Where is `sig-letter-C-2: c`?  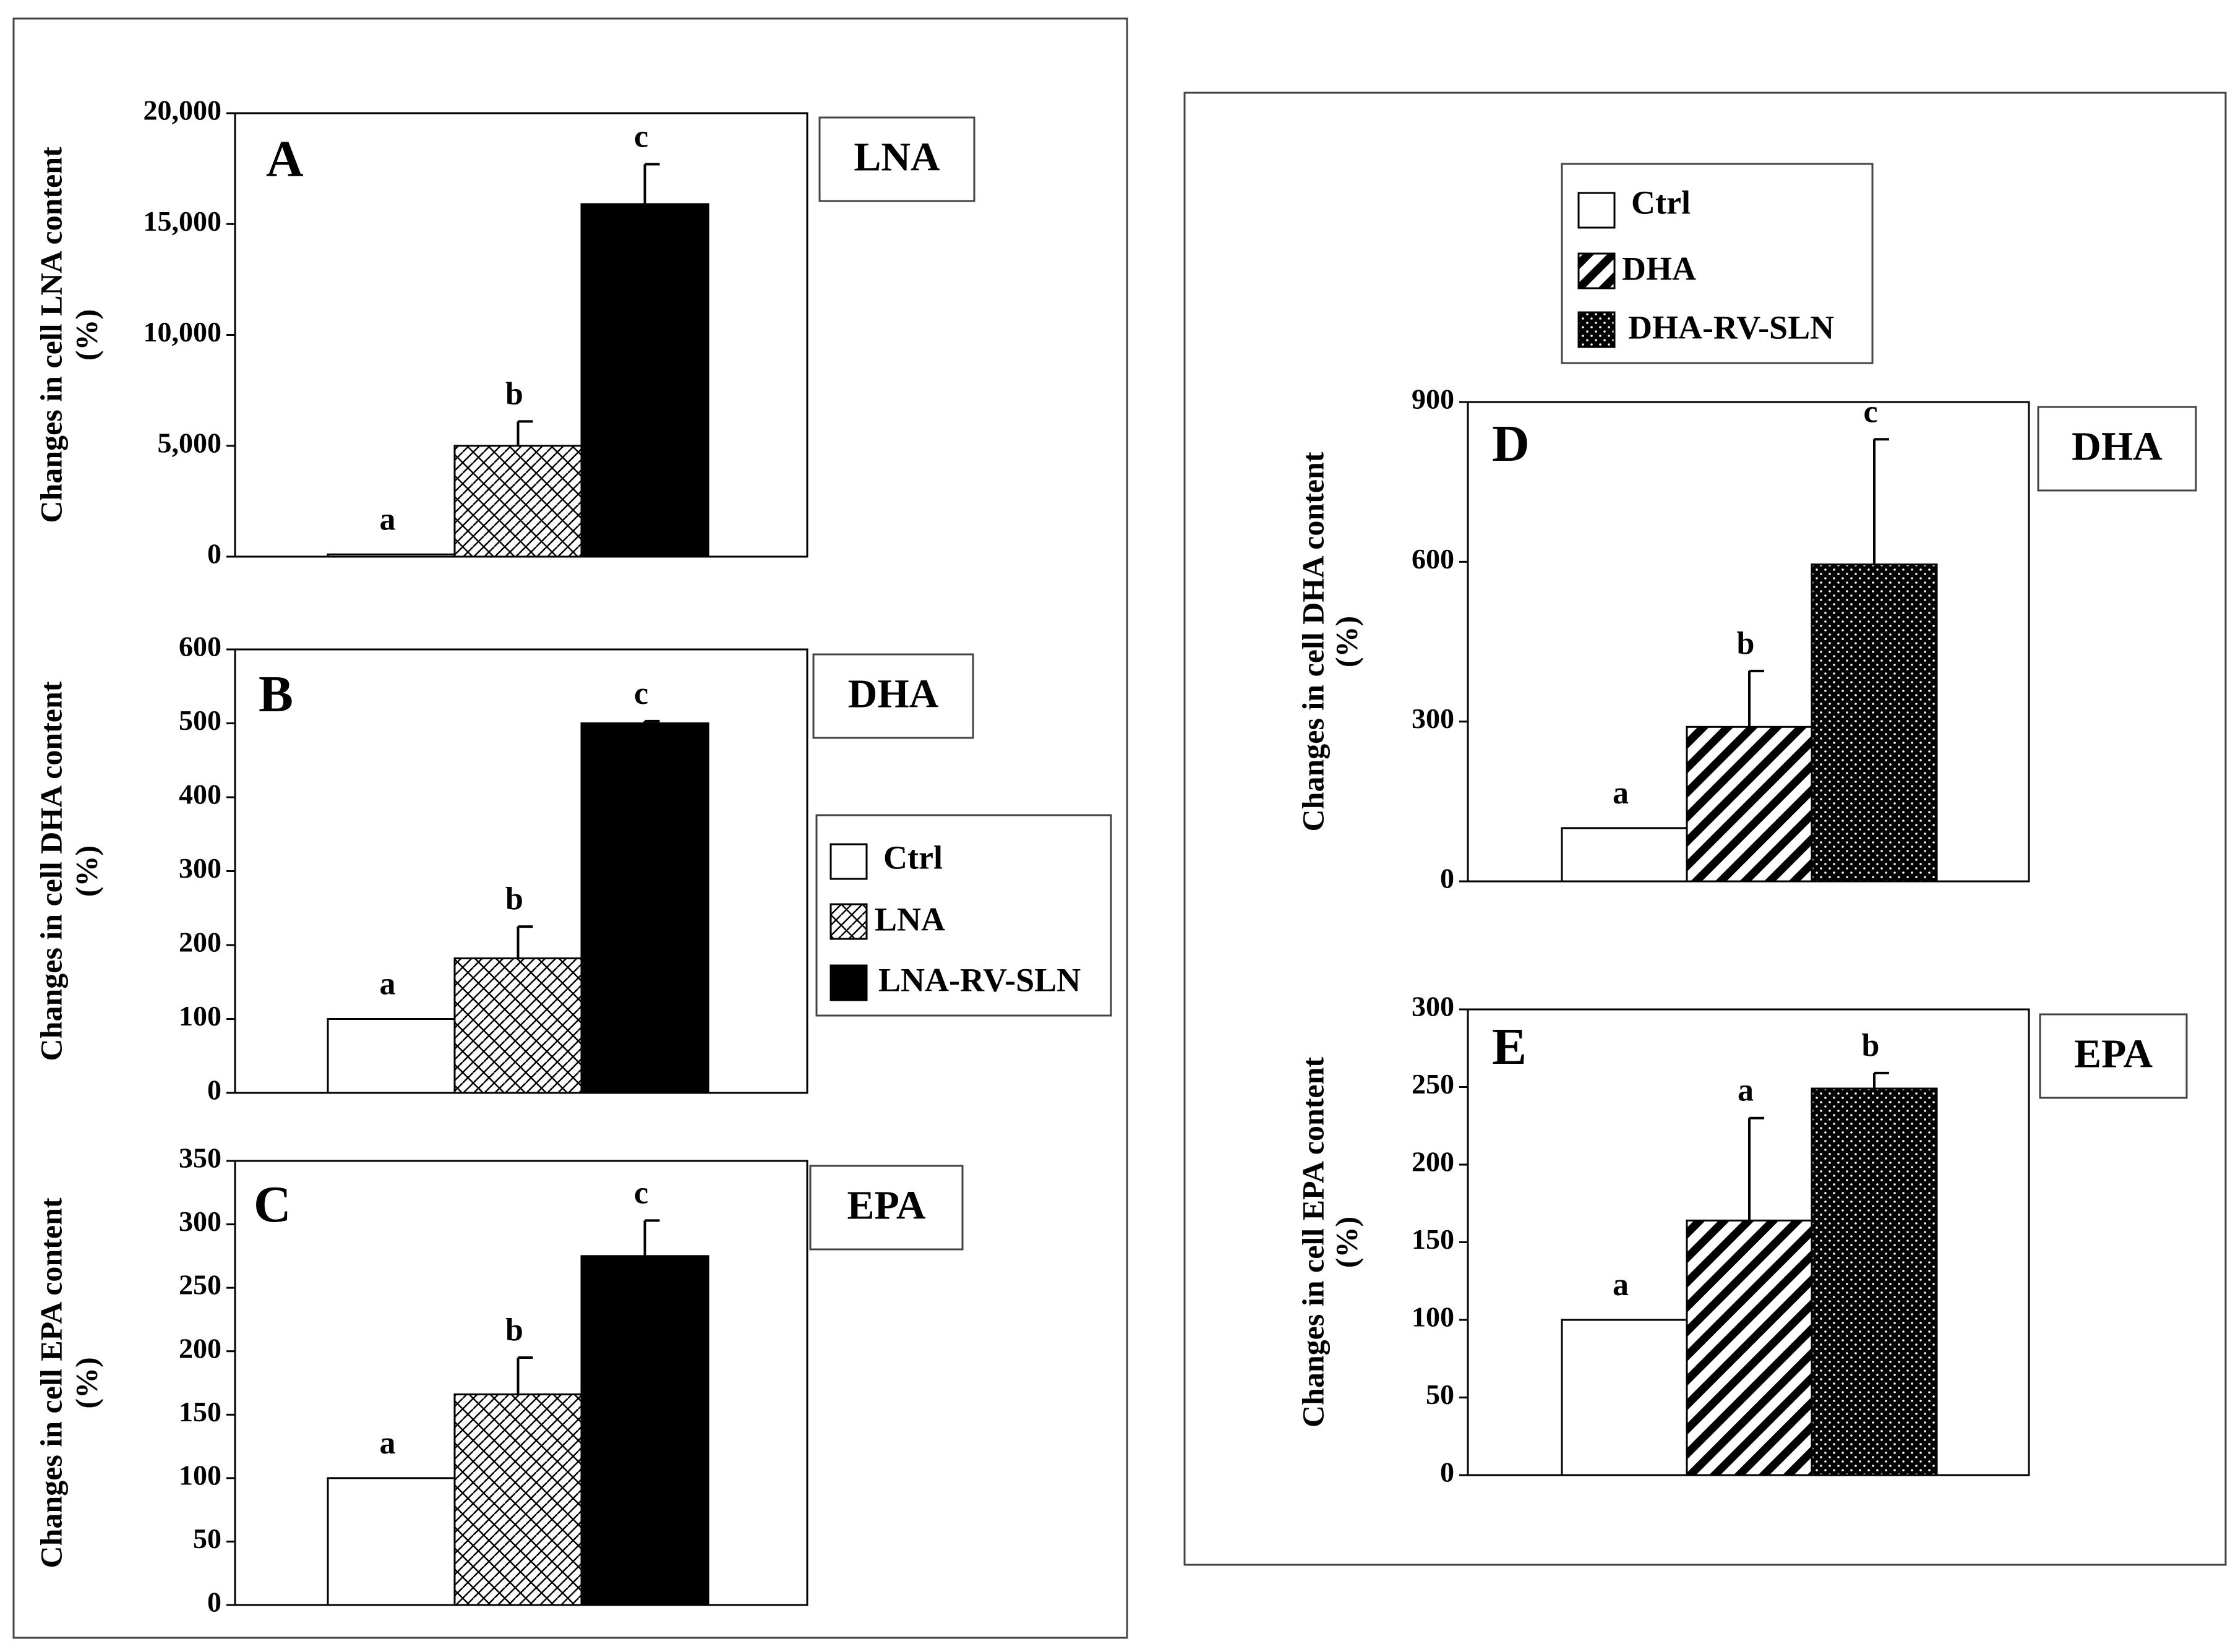 sig-letter-C-2: c is located at coordinates (641, 1192).